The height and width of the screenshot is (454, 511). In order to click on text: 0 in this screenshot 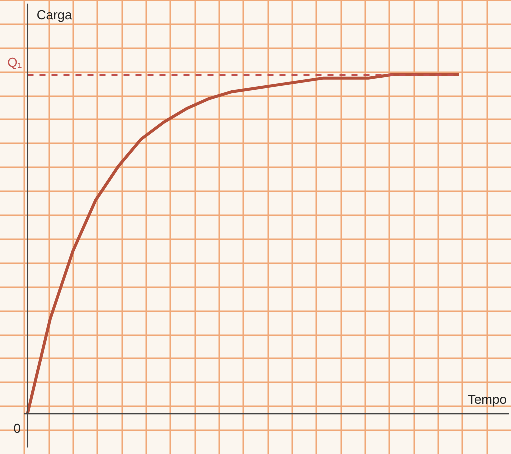, I will do `click(17, 428)`.